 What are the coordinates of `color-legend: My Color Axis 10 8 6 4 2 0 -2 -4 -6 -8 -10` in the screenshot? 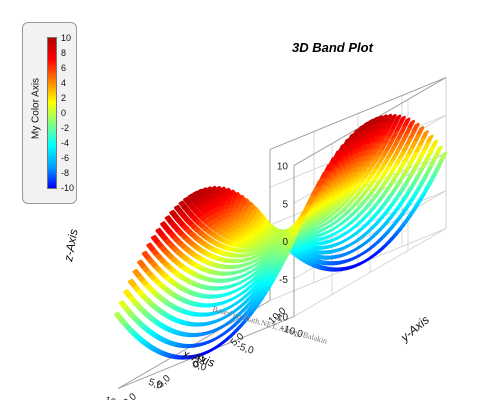 It's located at (49, 113).